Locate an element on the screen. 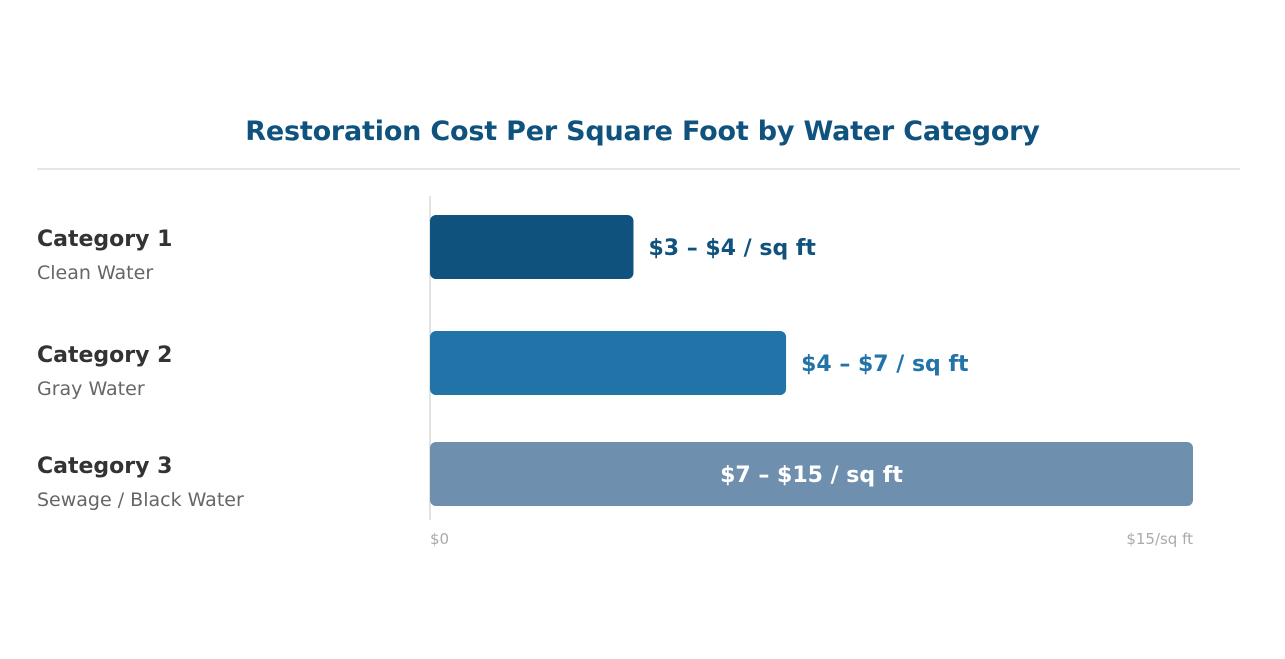  x-tick-label-min: $0 is located at coordinates (439, 539).